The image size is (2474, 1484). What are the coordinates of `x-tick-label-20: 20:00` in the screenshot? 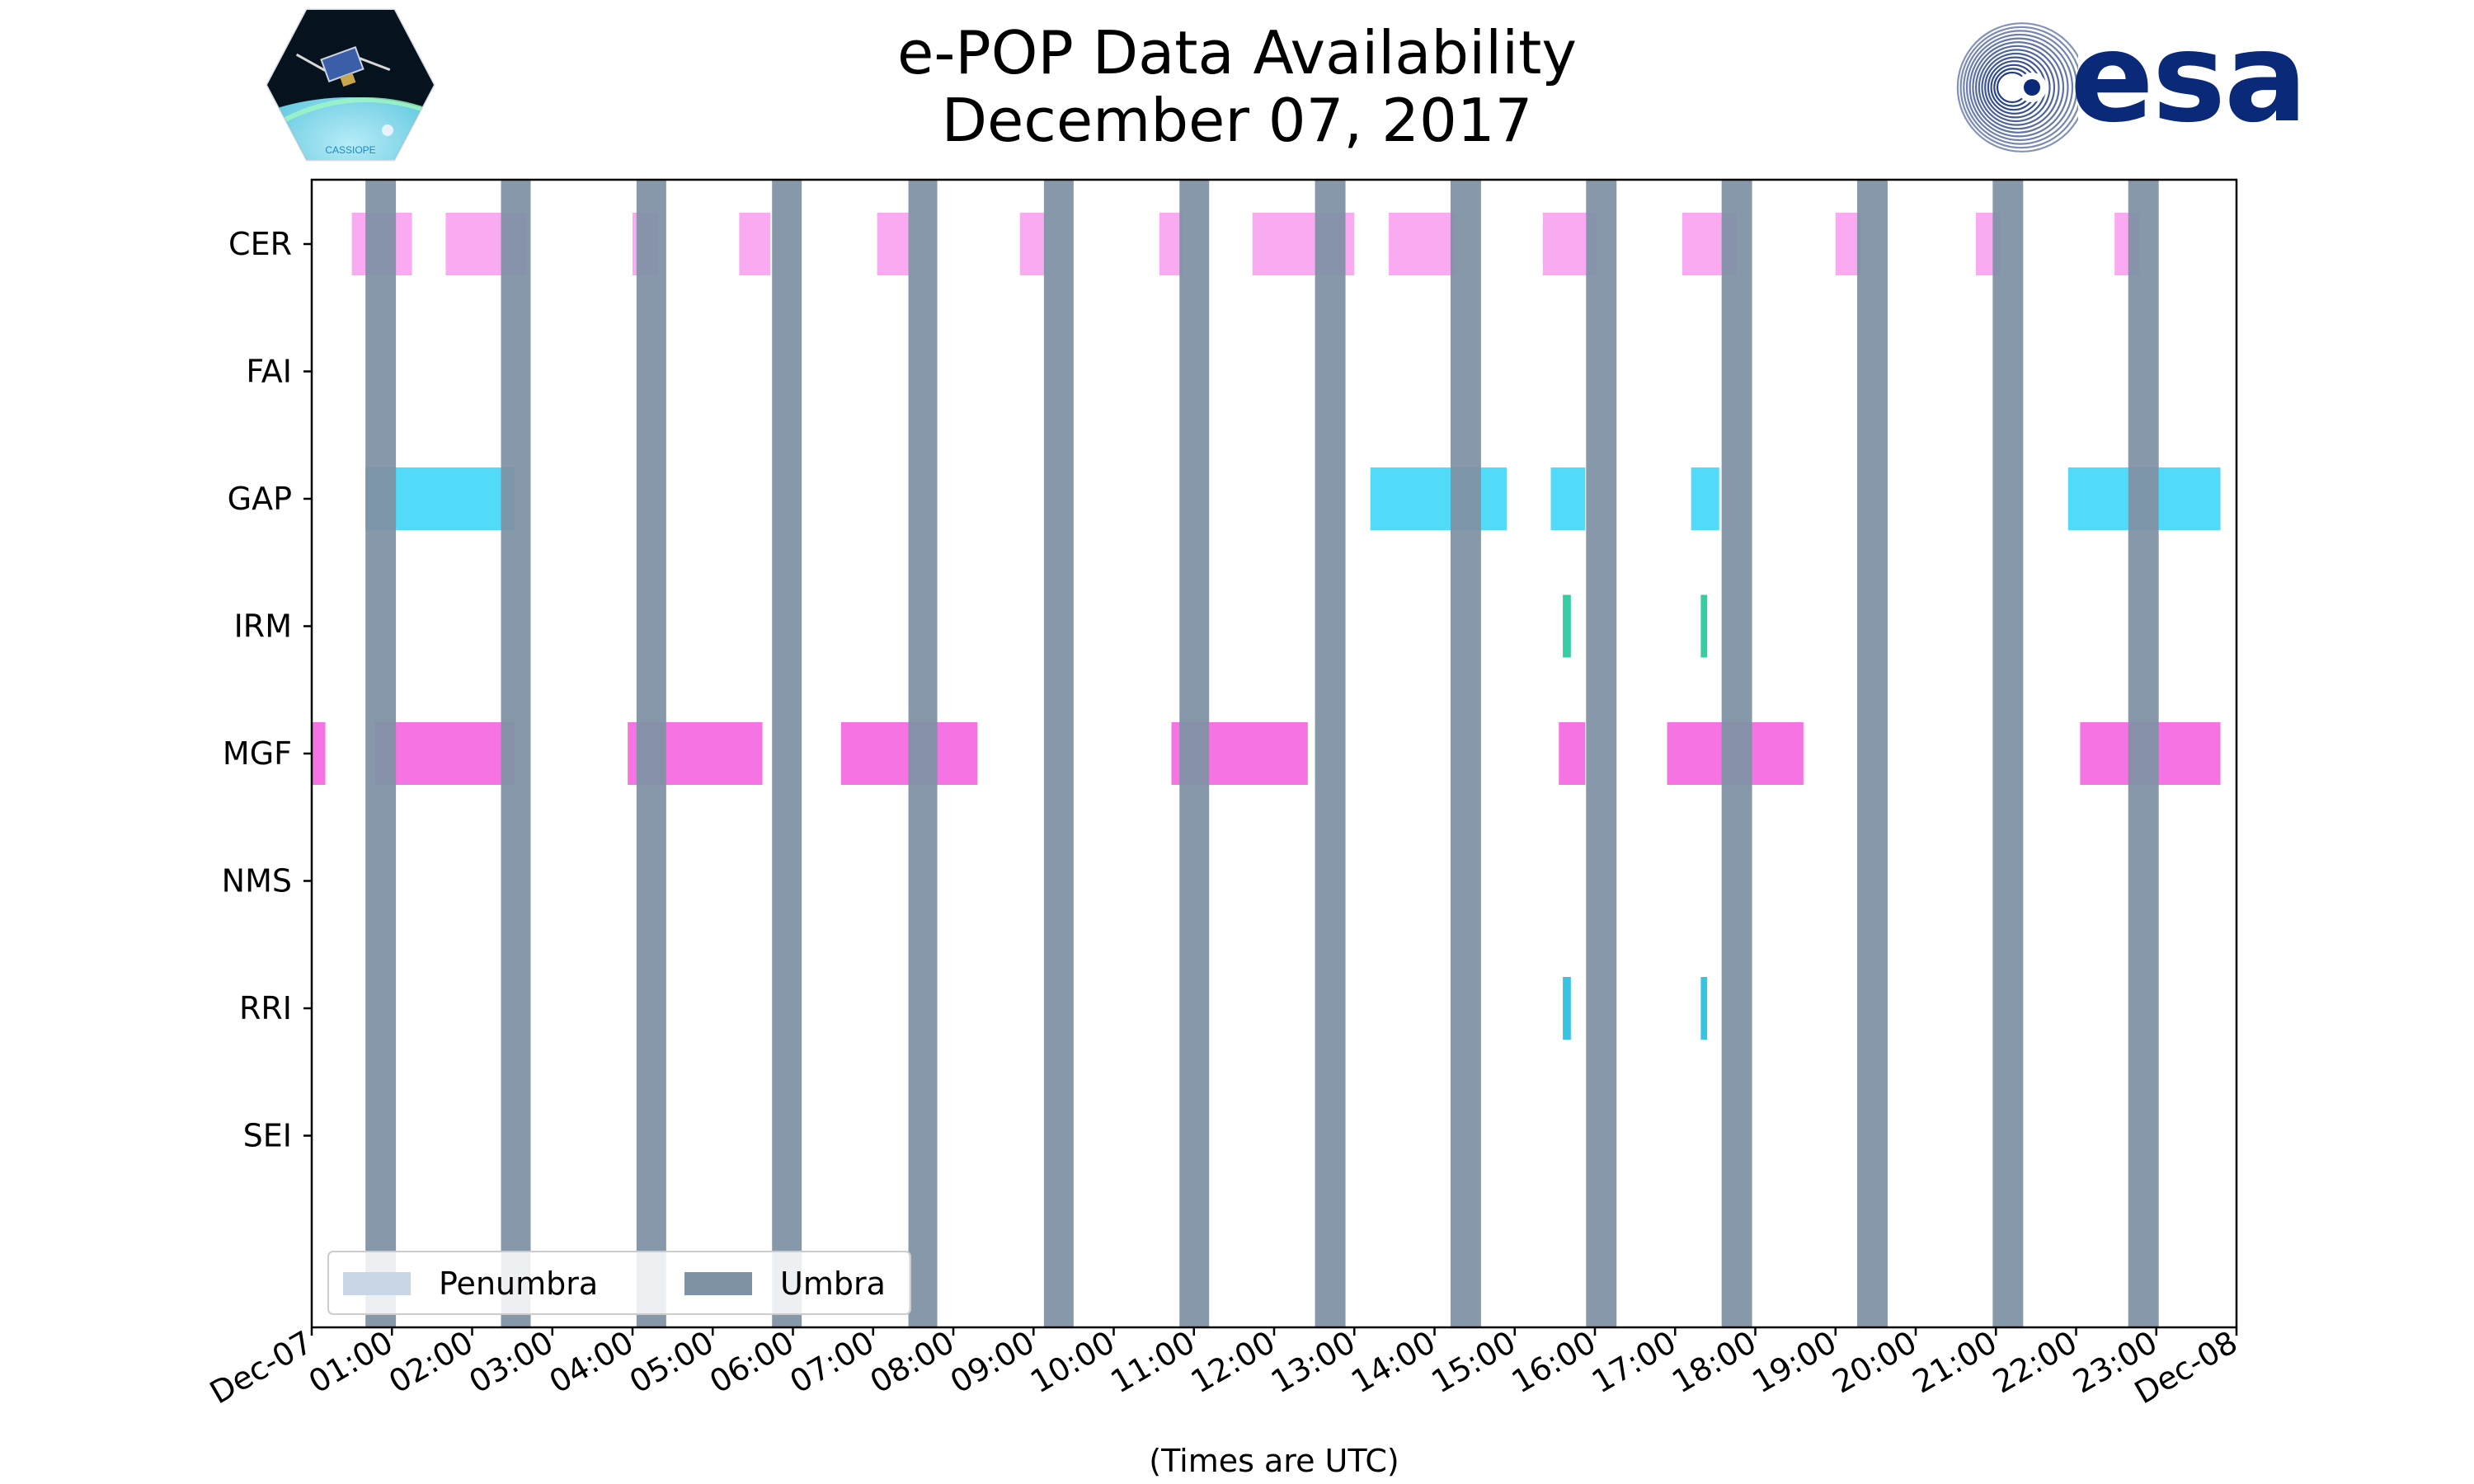 It's located at (1875, 1362).